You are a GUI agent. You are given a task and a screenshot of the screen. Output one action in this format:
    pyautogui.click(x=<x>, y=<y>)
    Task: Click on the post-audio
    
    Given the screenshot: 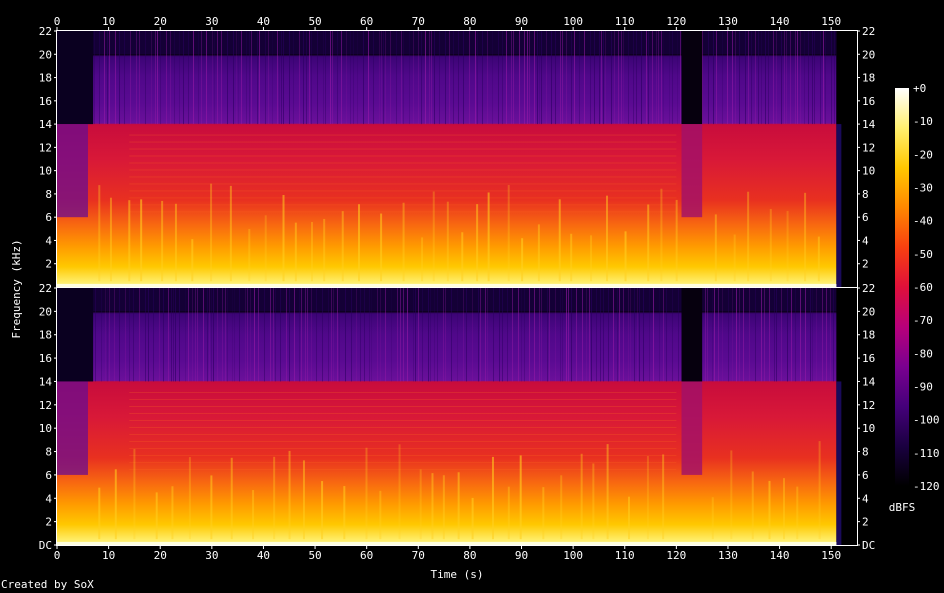 What is the action you would take?
    pyautogui.click(x=846, y=416)
    